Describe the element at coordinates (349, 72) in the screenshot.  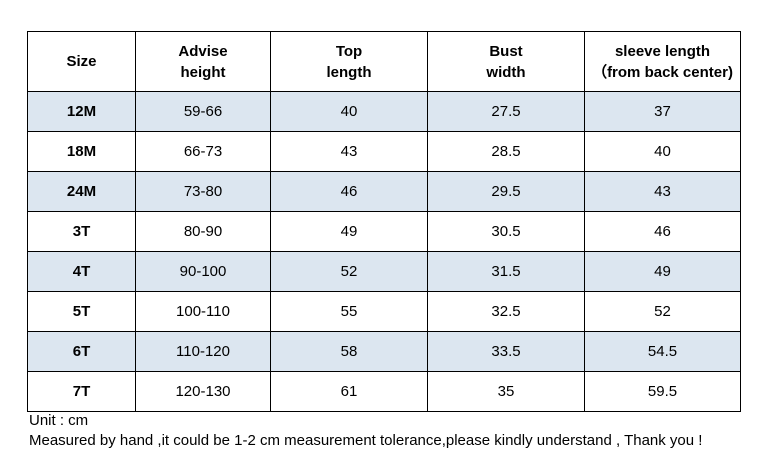
I see `header-line: length` at that location.